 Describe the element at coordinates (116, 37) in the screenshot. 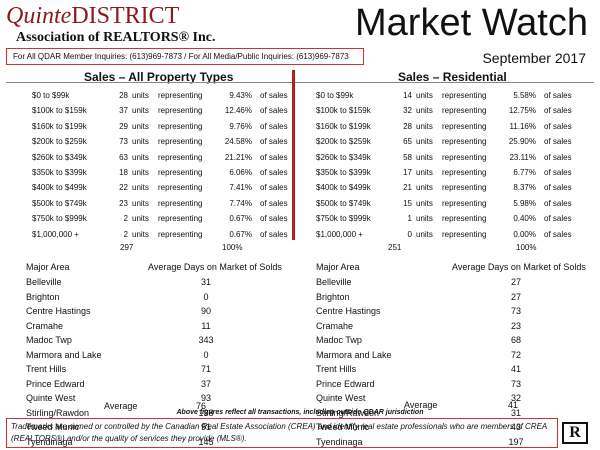

I see `logo-association-name: Association of REALTORS® Inc.` at that location.